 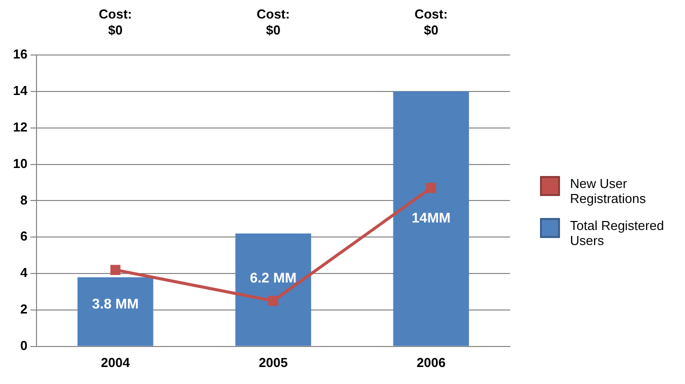 What do you see at coordinates (24, 309) in the screenshot?
I see `y-tick-label: 2` at bounding box center [24, 309].